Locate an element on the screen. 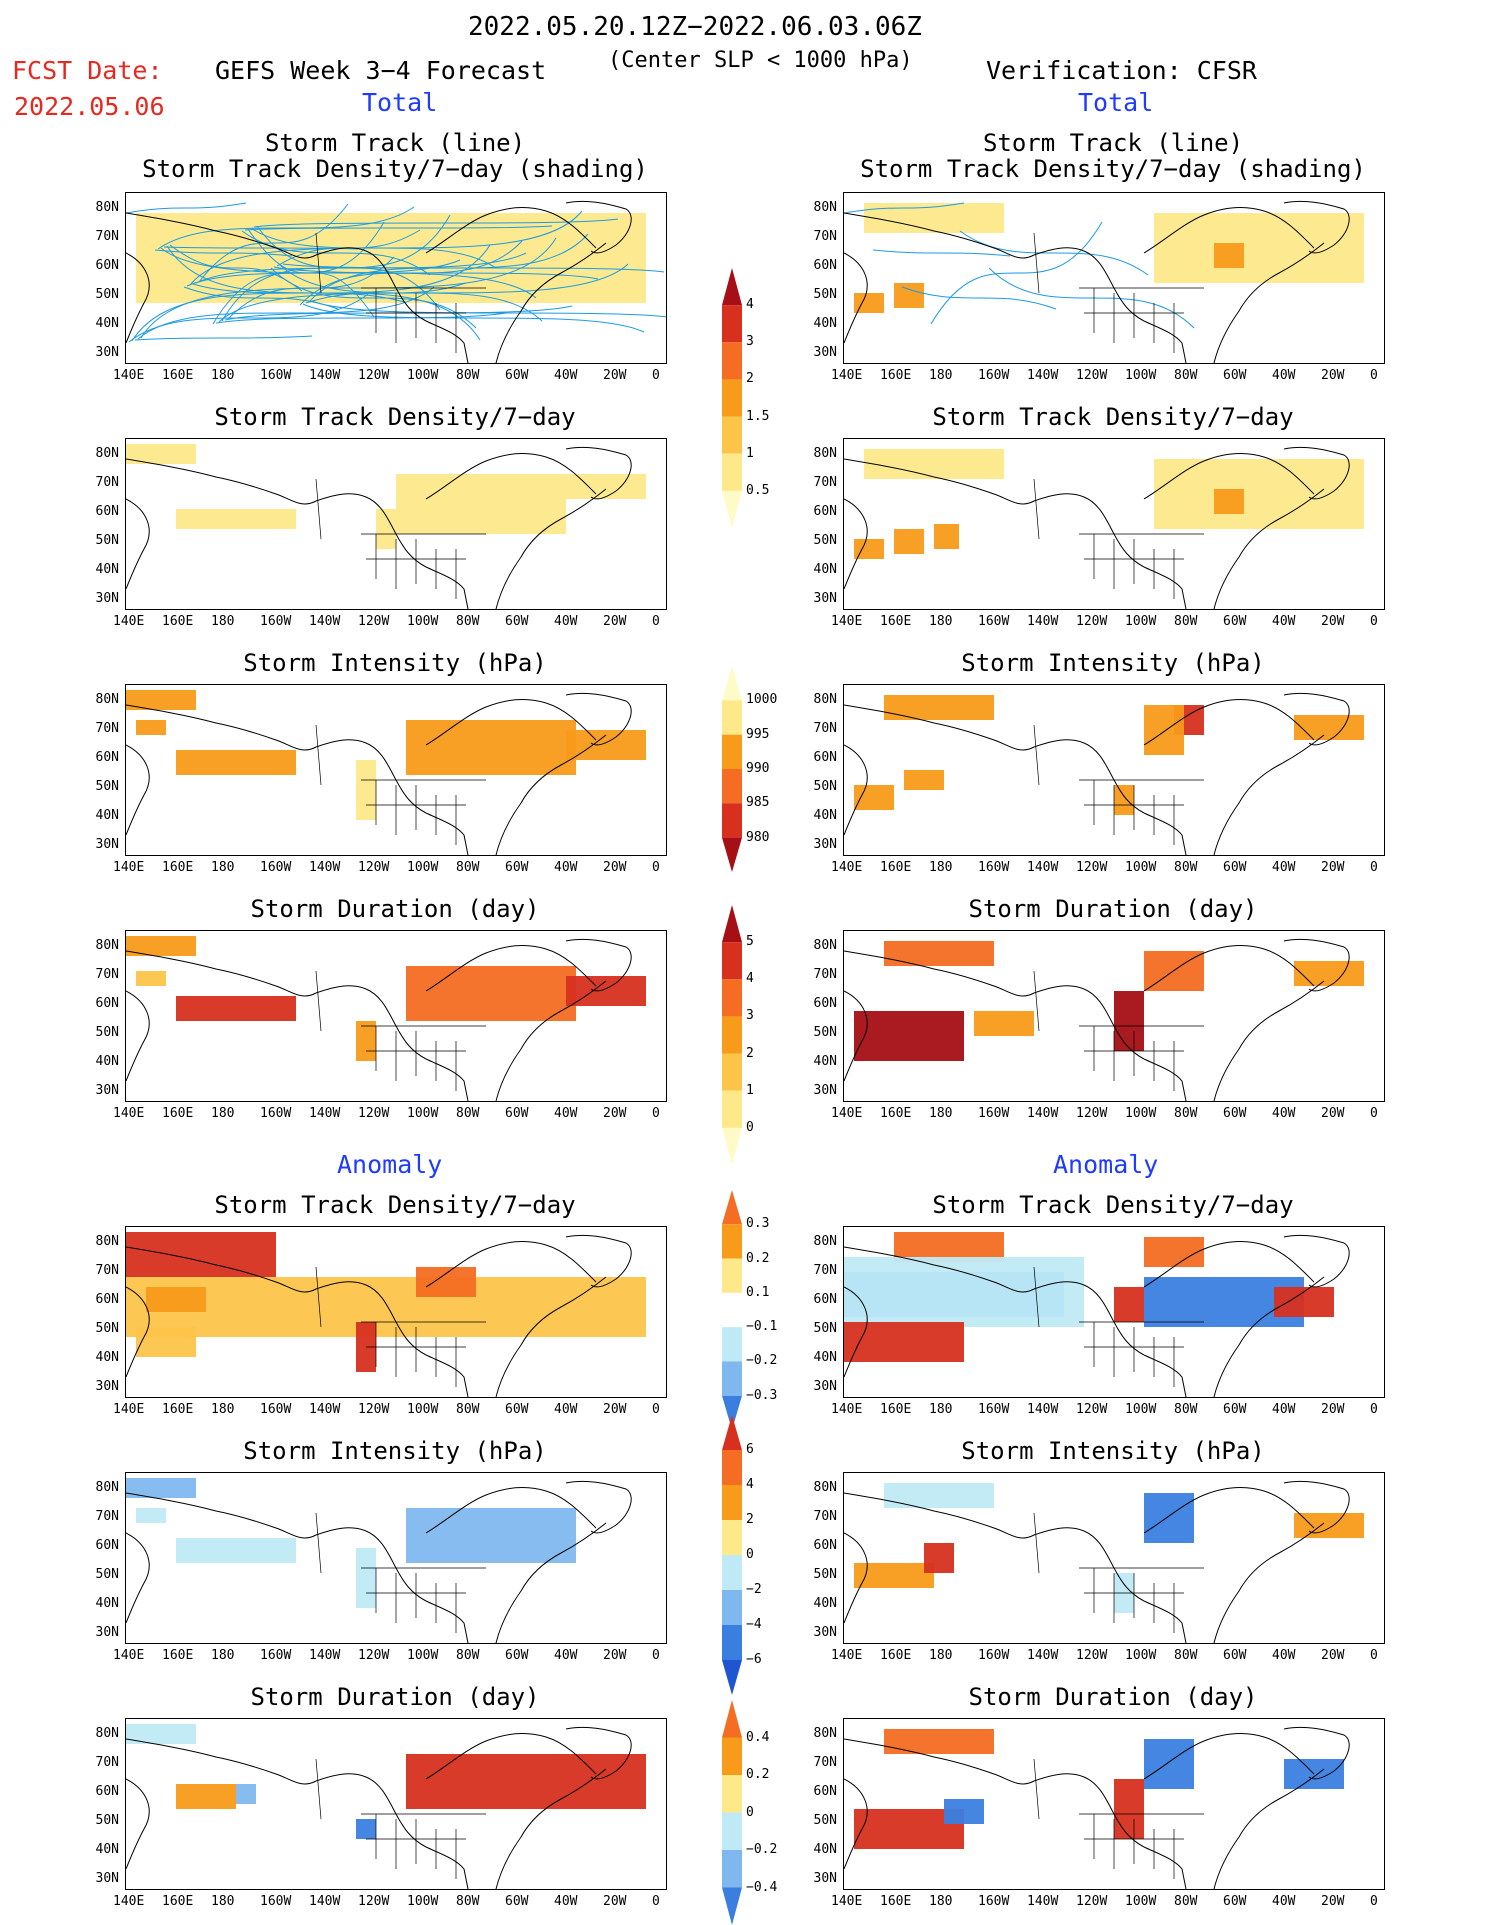 This screenshot has height=1925, width=1487. slp-condition: (Center SLP < 1000 hPa) is located at coordinates (760, 60).